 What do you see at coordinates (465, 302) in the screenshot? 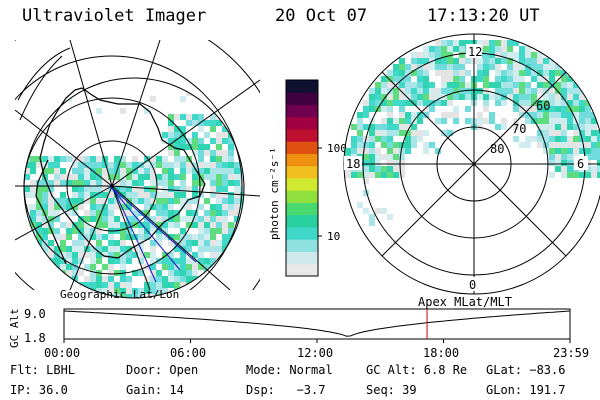
I see `right-caption: Apex MLat/MLT` at bounding box center [465, 302].